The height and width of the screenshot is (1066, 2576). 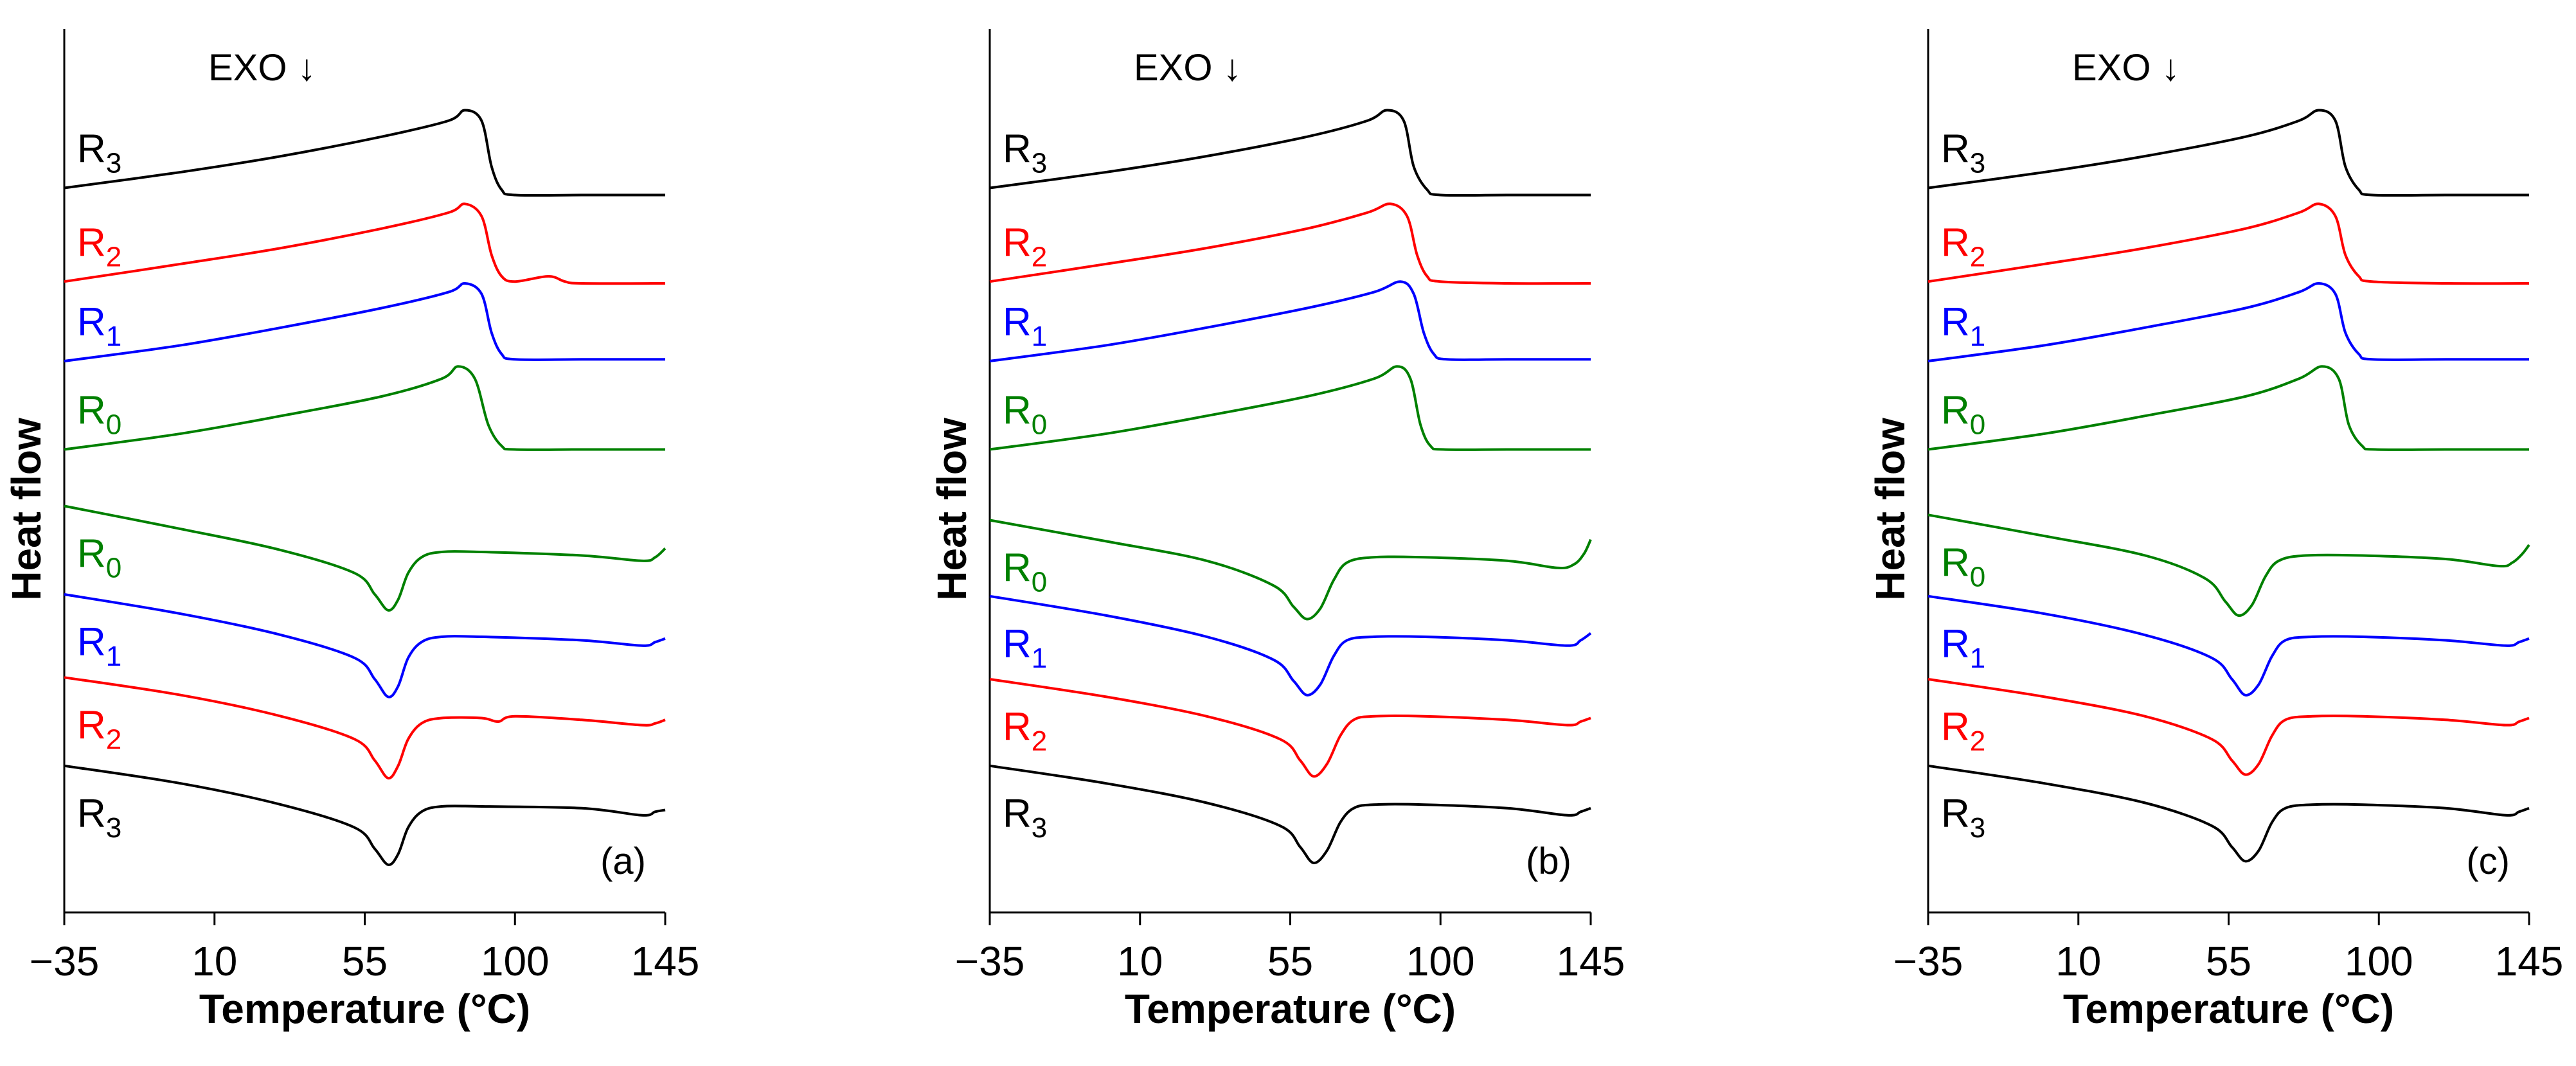 What do you see at coordinates (2488, 861) in the screenshot?
I see `panel-label: (c)` at bounding box center [2488, 861].